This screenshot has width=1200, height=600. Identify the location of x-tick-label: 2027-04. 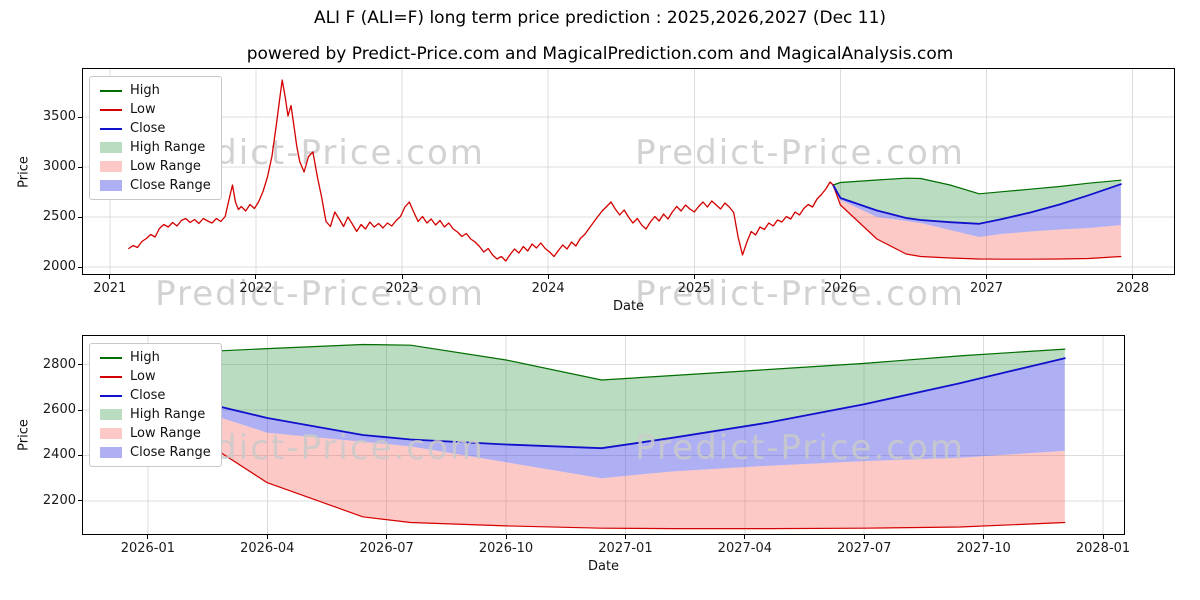
(744, 548).